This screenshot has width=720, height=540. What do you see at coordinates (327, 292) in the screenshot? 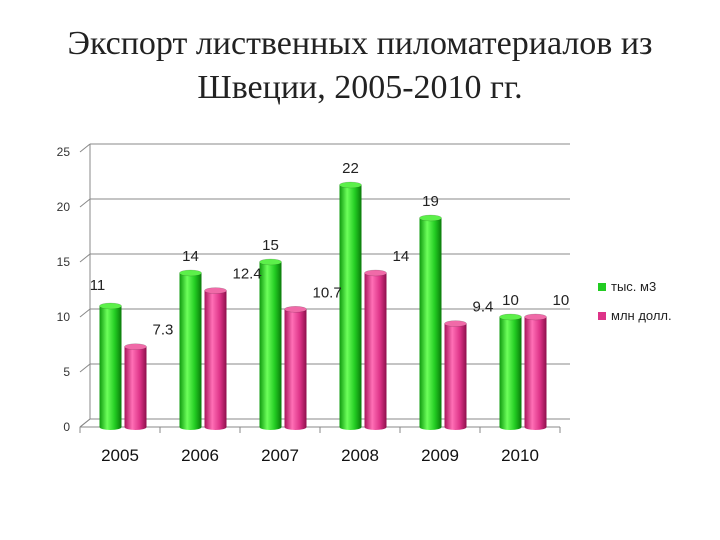
I see `data-label: 10.7` at bounding box center [327, 292].